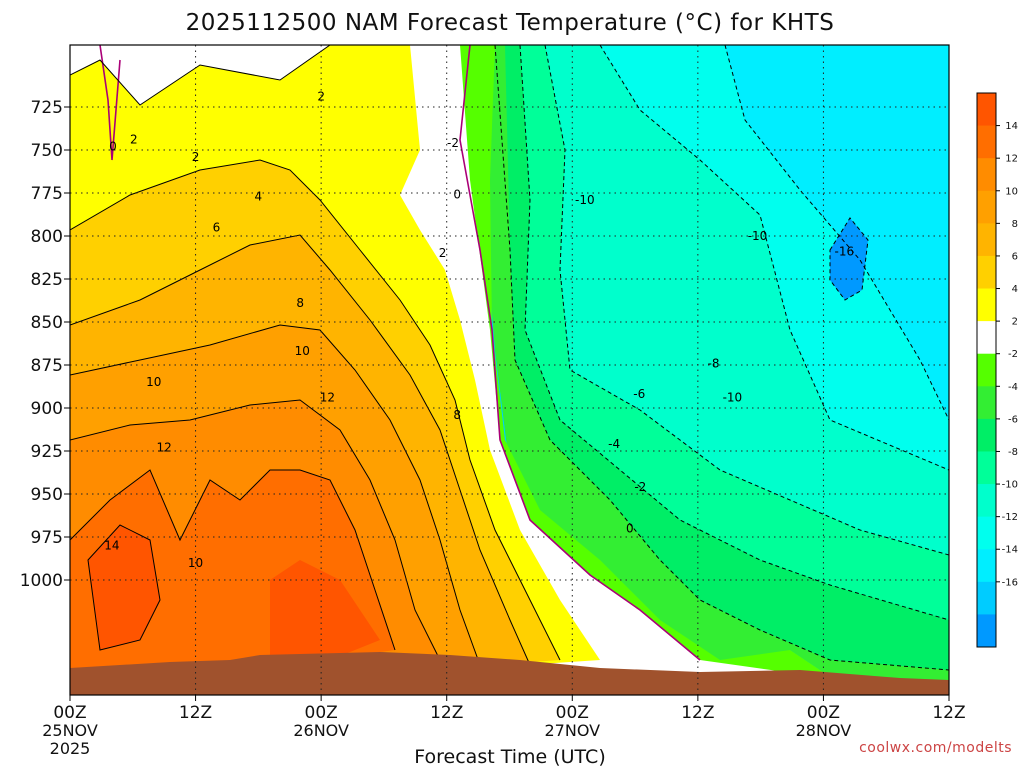 This screenshot has height=768, width=1024. Describe the element at coordinates (217, 227) in the screenshot. I see `contour-label: 6` at that location.